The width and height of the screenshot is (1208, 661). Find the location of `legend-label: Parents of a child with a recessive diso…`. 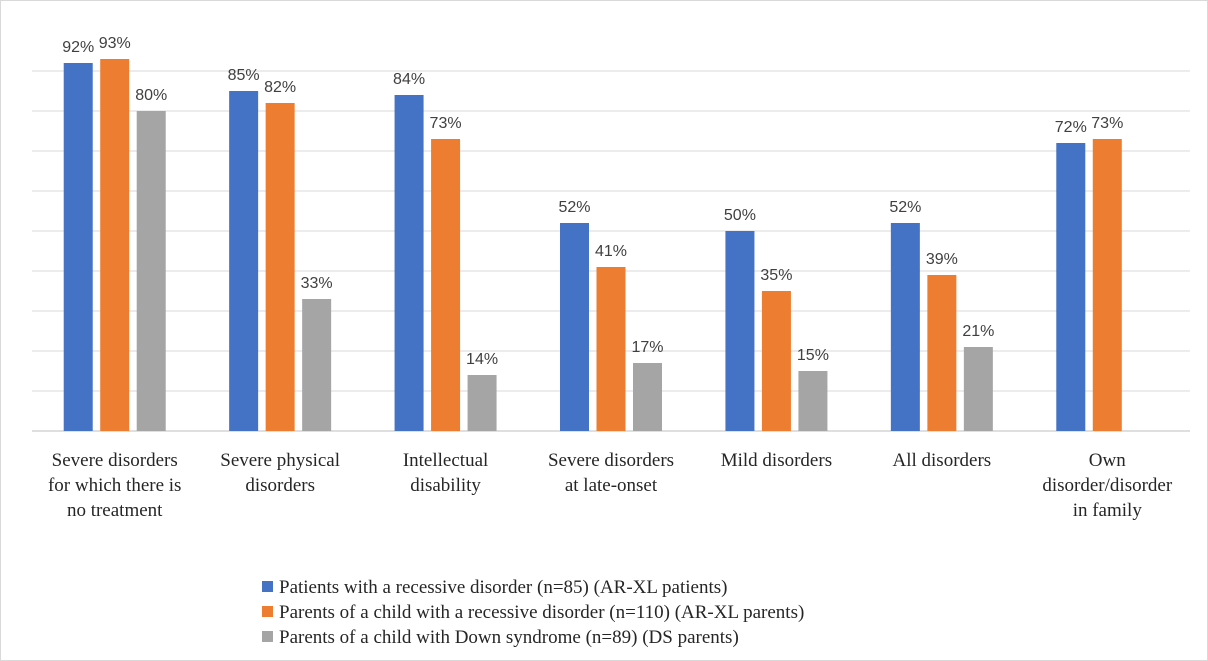

legend-label: Parents of a child with a recessive diso… is located at coordinates (541, 612).